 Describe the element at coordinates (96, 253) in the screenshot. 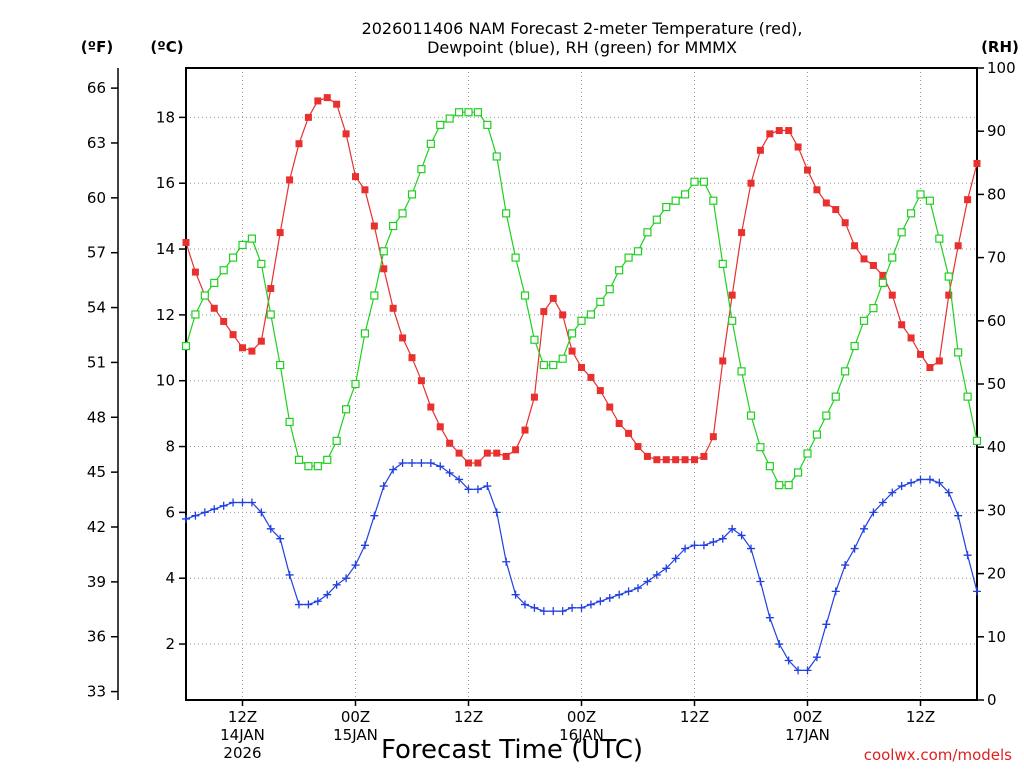

I see `fahrenheit-tick-label: 57` at that location.